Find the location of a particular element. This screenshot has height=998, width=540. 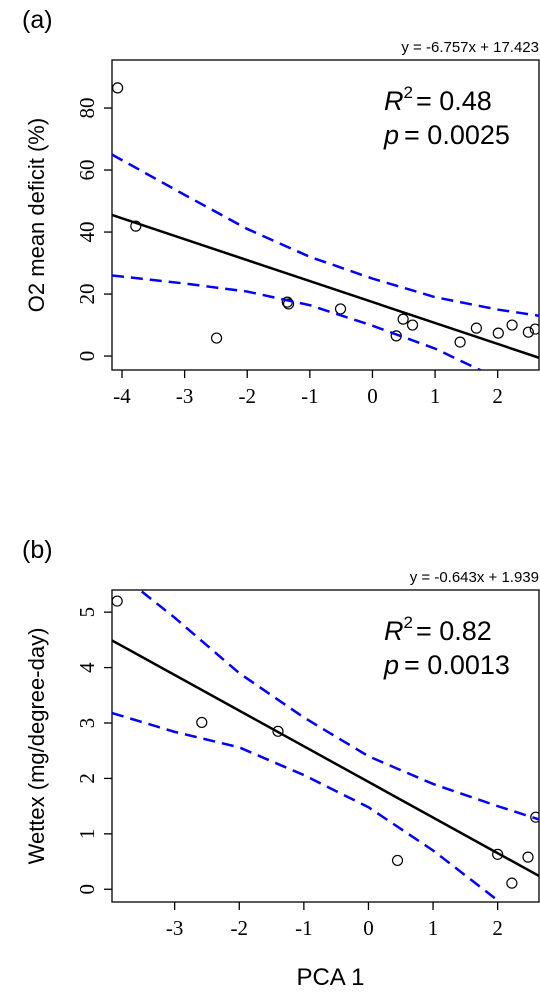

r-squared: R2 = 0.48 is located at coordinates (438, 99).